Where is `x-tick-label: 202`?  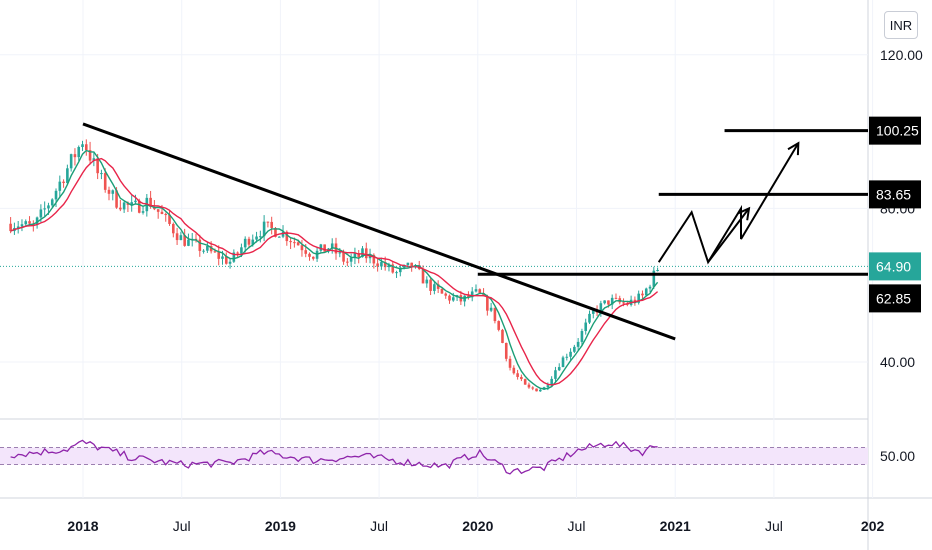 x-tick-label: 202 is located at coordinates (873, 526).